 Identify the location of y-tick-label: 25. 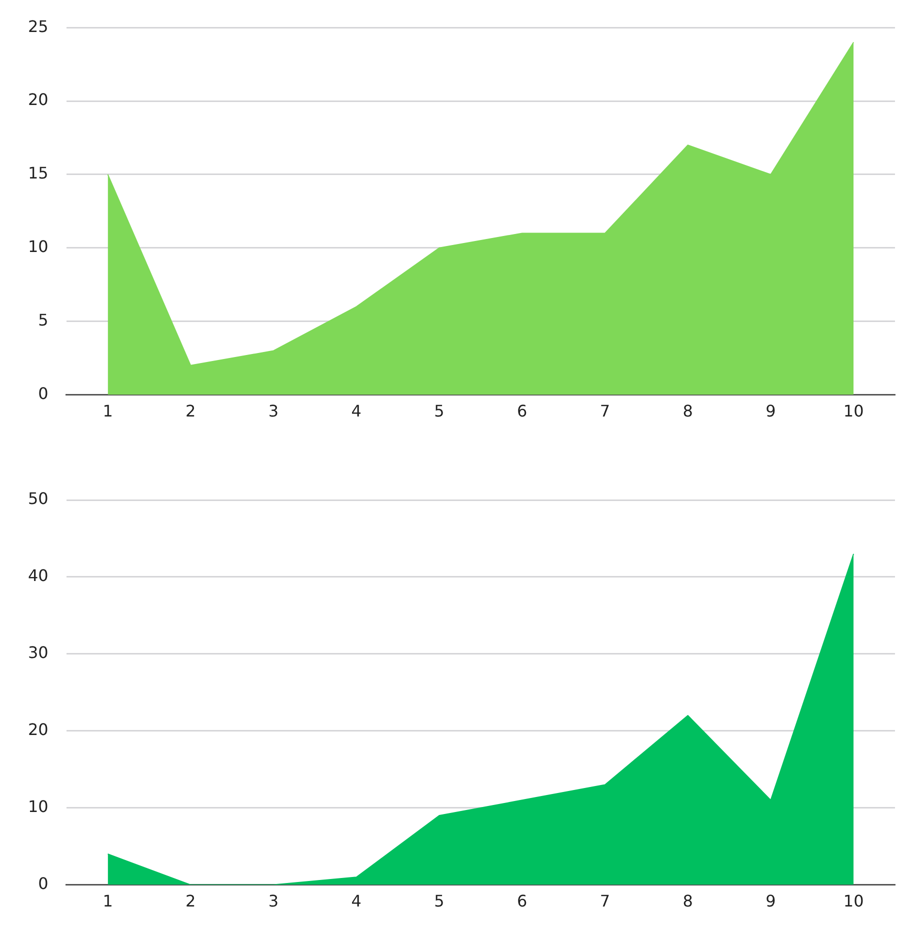
(38, 26).